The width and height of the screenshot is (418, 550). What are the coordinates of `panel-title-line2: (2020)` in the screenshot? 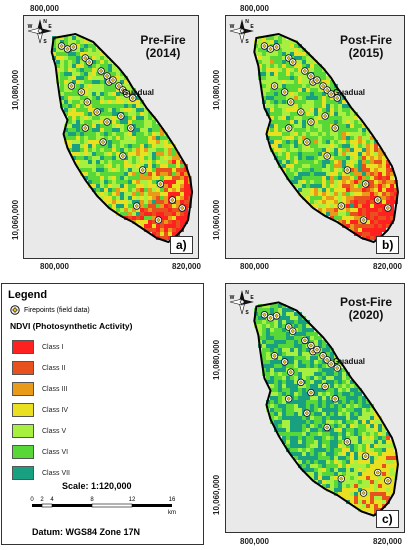 It's located at (366, 315).